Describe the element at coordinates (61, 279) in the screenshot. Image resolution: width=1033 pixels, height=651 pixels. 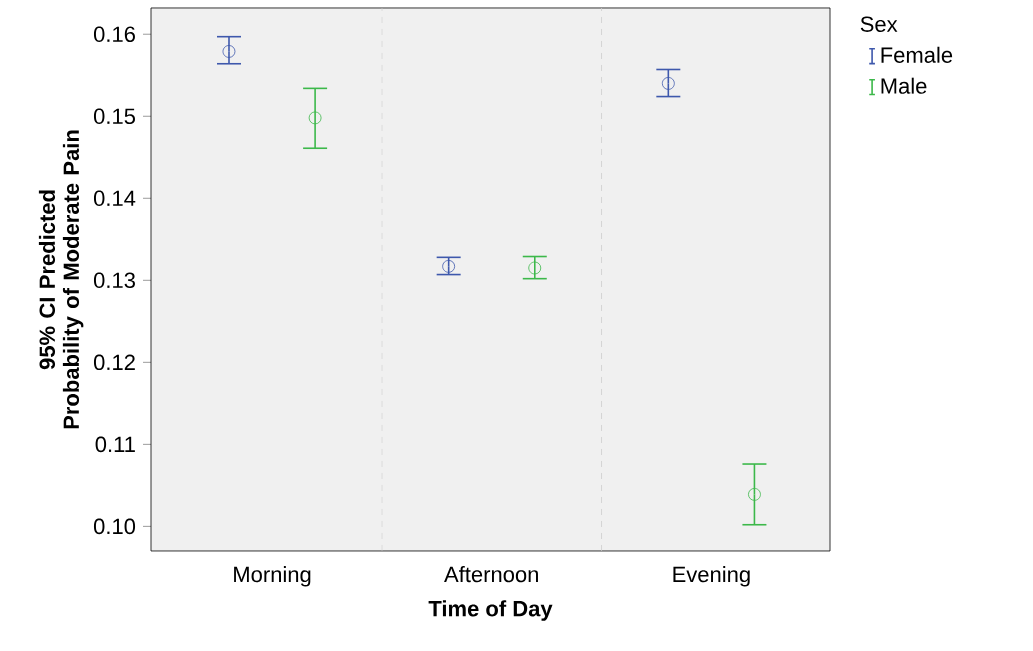
I see `y-axis-title: 95% CI Predicted Probability of Moderate Pain` at that location.